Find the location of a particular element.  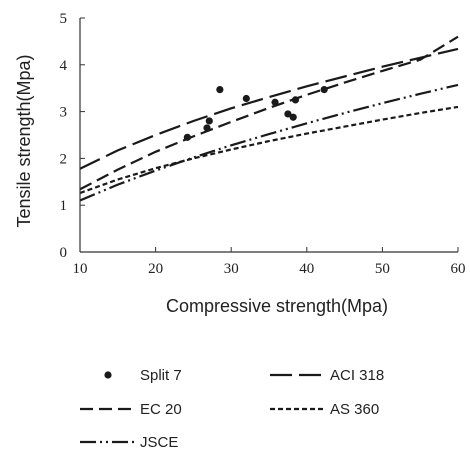

x-tick-label: 50 is located at coordinates (382, 269).